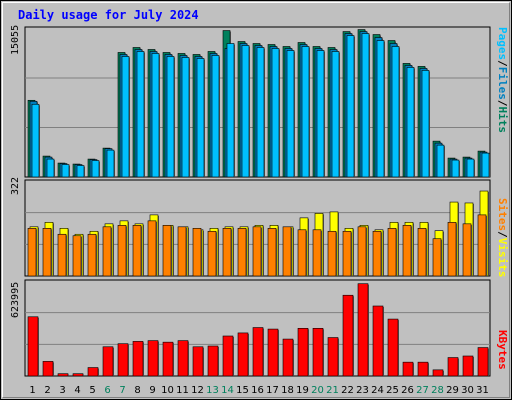 Image resolution: width=512 pixels, height=400 pixels. I want to click on x-tick-label-4: 4, so click(77, 390).